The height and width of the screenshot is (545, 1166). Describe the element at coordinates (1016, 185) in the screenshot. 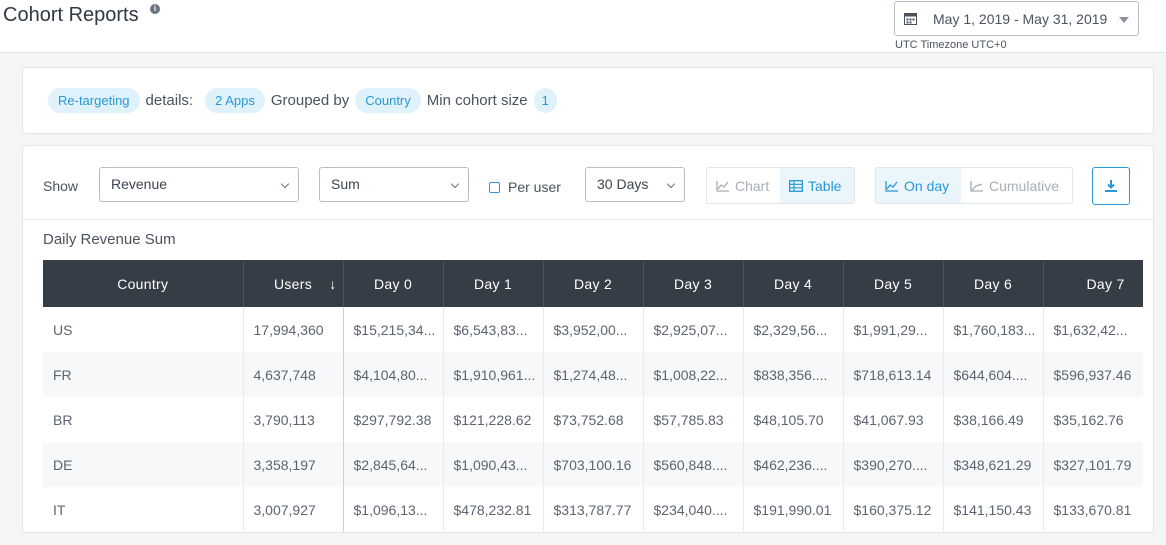

I see `cumulative-button: Cumulative` at that location.